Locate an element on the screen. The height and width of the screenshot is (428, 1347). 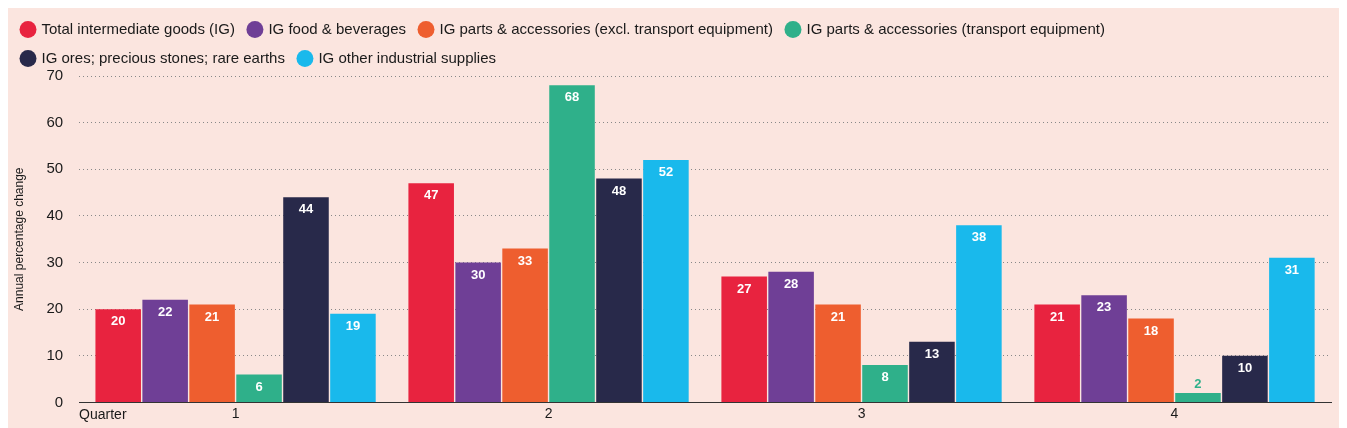
data-label: 20 is located at coordinates (118, 321).